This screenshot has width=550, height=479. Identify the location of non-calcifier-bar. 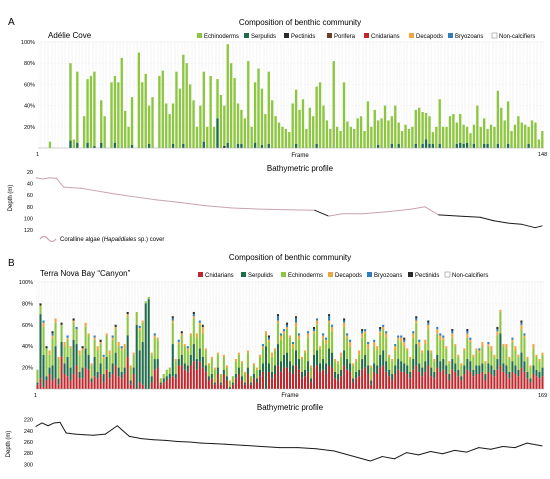
(57, 95).